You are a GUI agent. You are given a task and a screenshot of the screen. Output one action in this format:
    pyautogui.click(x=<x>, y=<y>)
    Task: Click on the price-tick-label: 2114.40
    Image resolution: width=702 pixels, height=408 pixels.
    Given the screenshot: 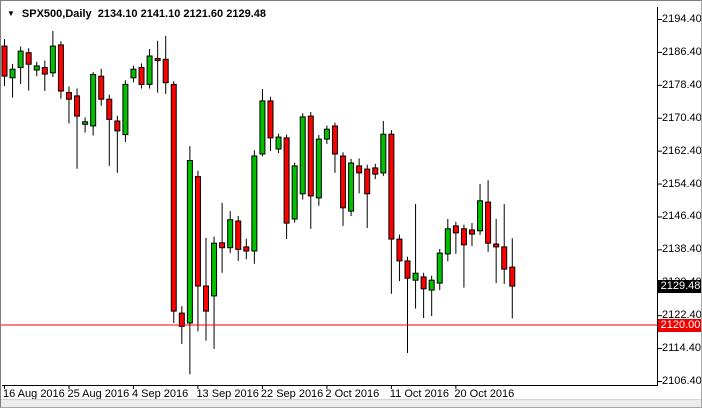 What is the action you would take?
    pyautogui.click(x=681, y=348)
    